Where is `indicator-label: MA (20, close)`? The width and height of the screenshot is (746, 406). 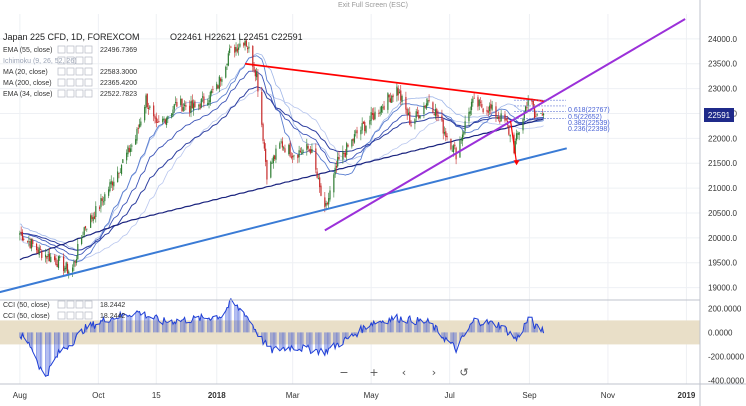
indicator-label: MA (20, close) is located at coordinates (25, 72).